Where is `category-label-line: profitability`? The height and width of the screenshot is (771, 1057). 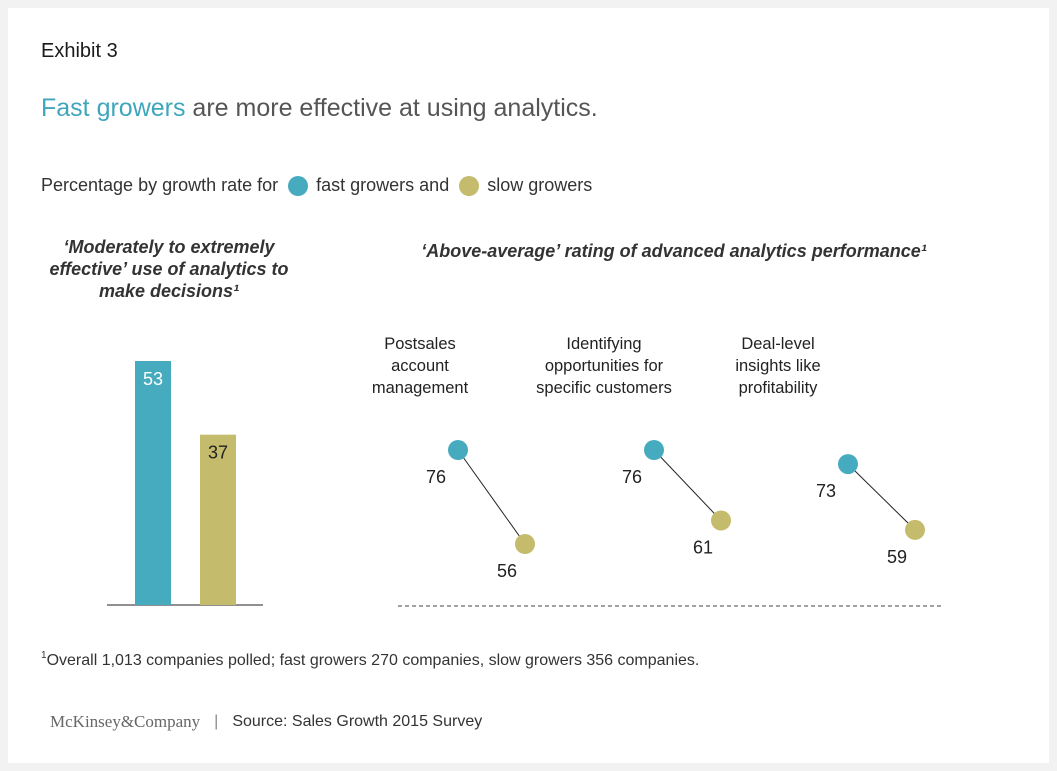
category-label-line: profitability is located at coordinates (778, 388).